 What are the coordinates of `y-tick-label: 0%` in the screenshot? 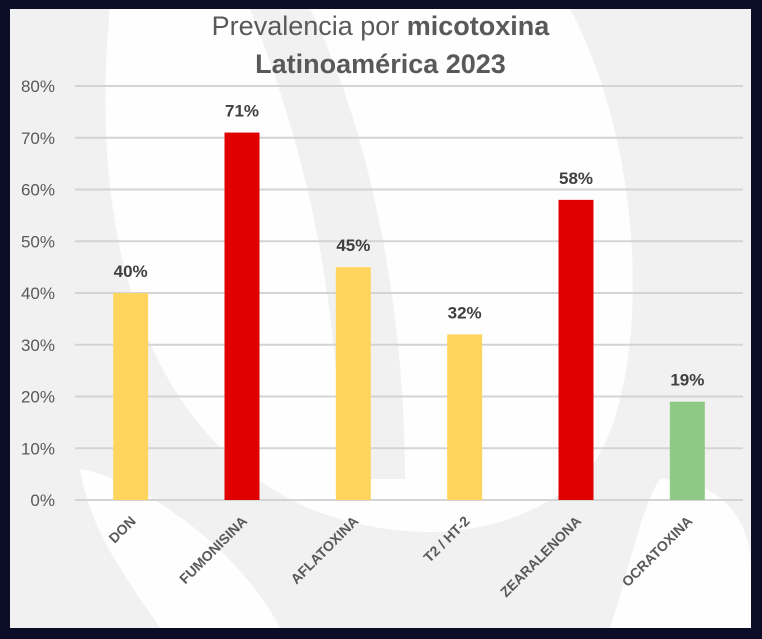 It's located at (42, 500).